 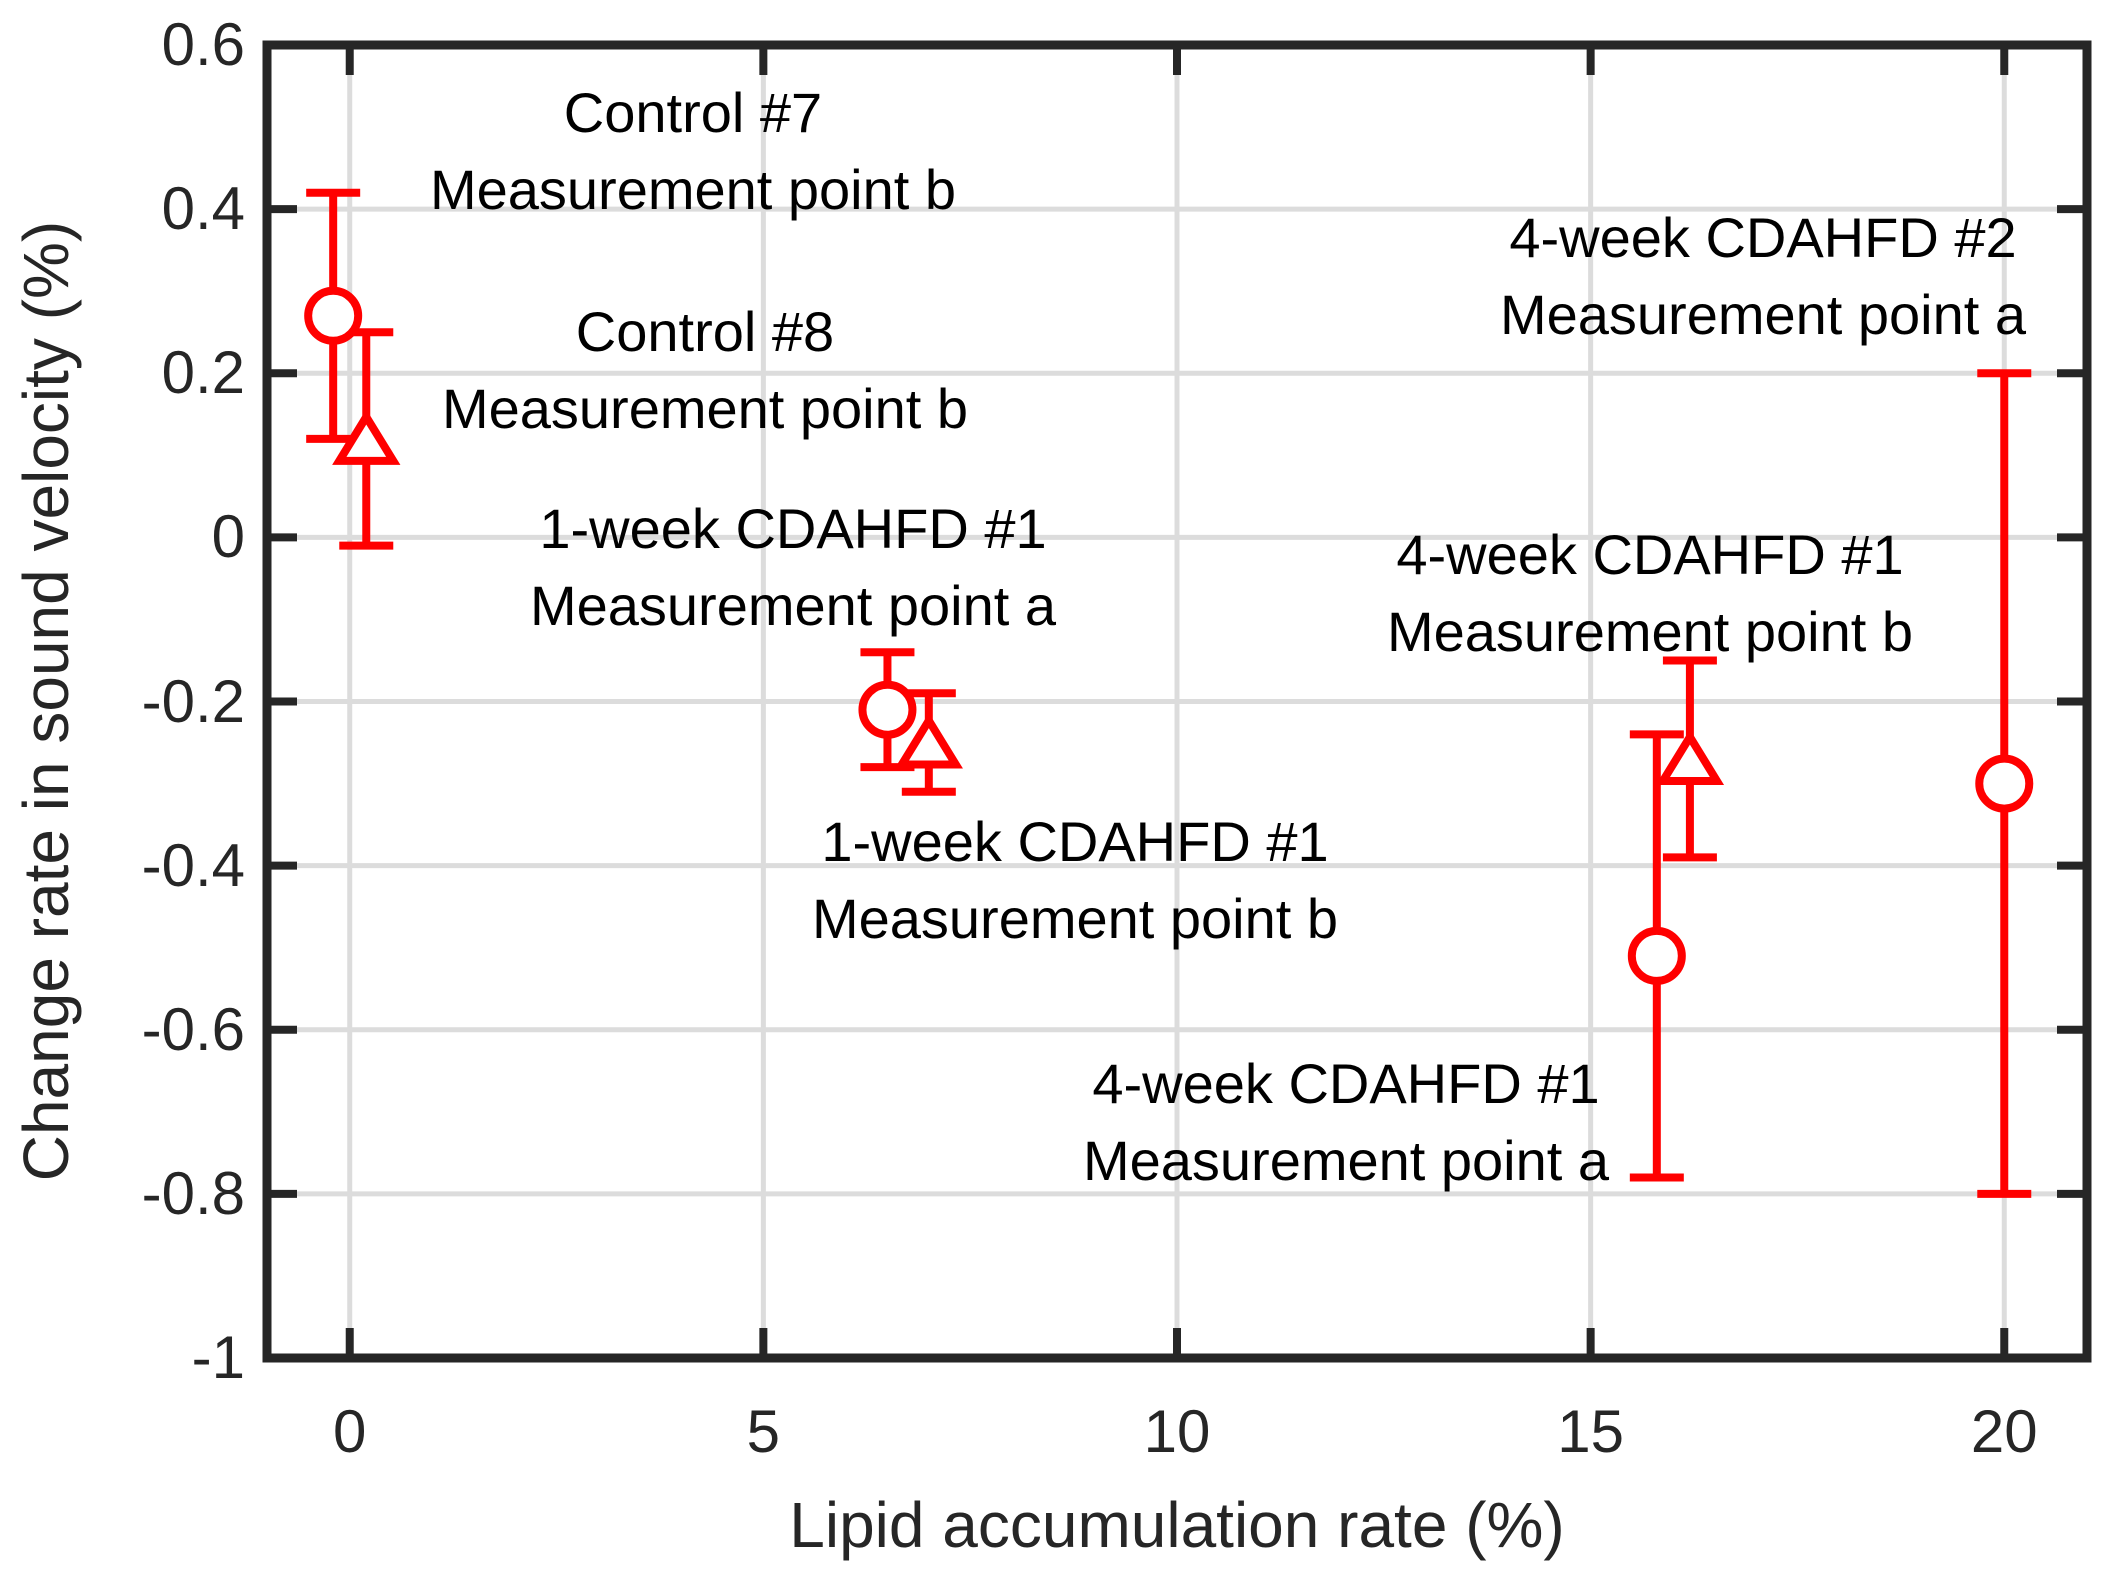 I want to click on y-tick-label: -0.6, so click(x=193, y=1029).